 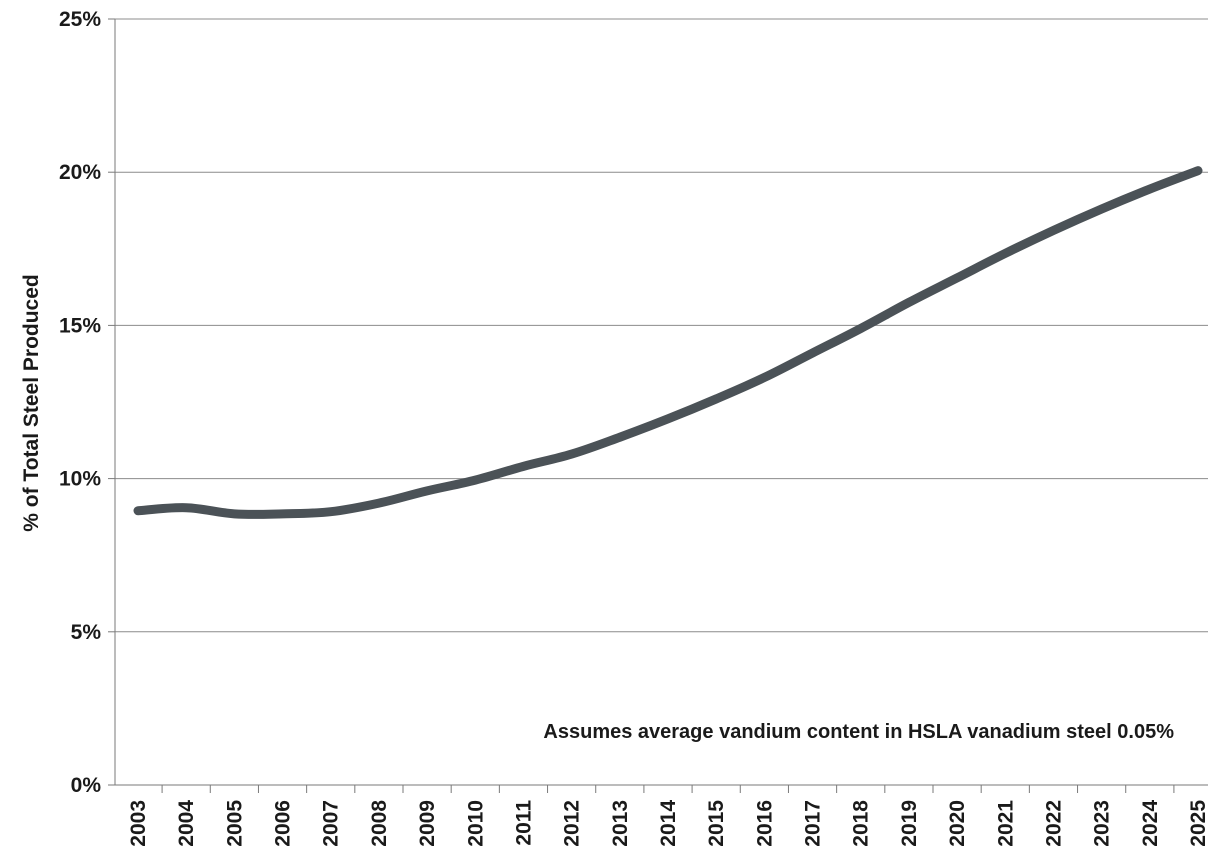 What do you see at coordinates (1197, 823) in the screenshot?
I see `x-tick-label: 2025` at bounding box center [1197, 823].